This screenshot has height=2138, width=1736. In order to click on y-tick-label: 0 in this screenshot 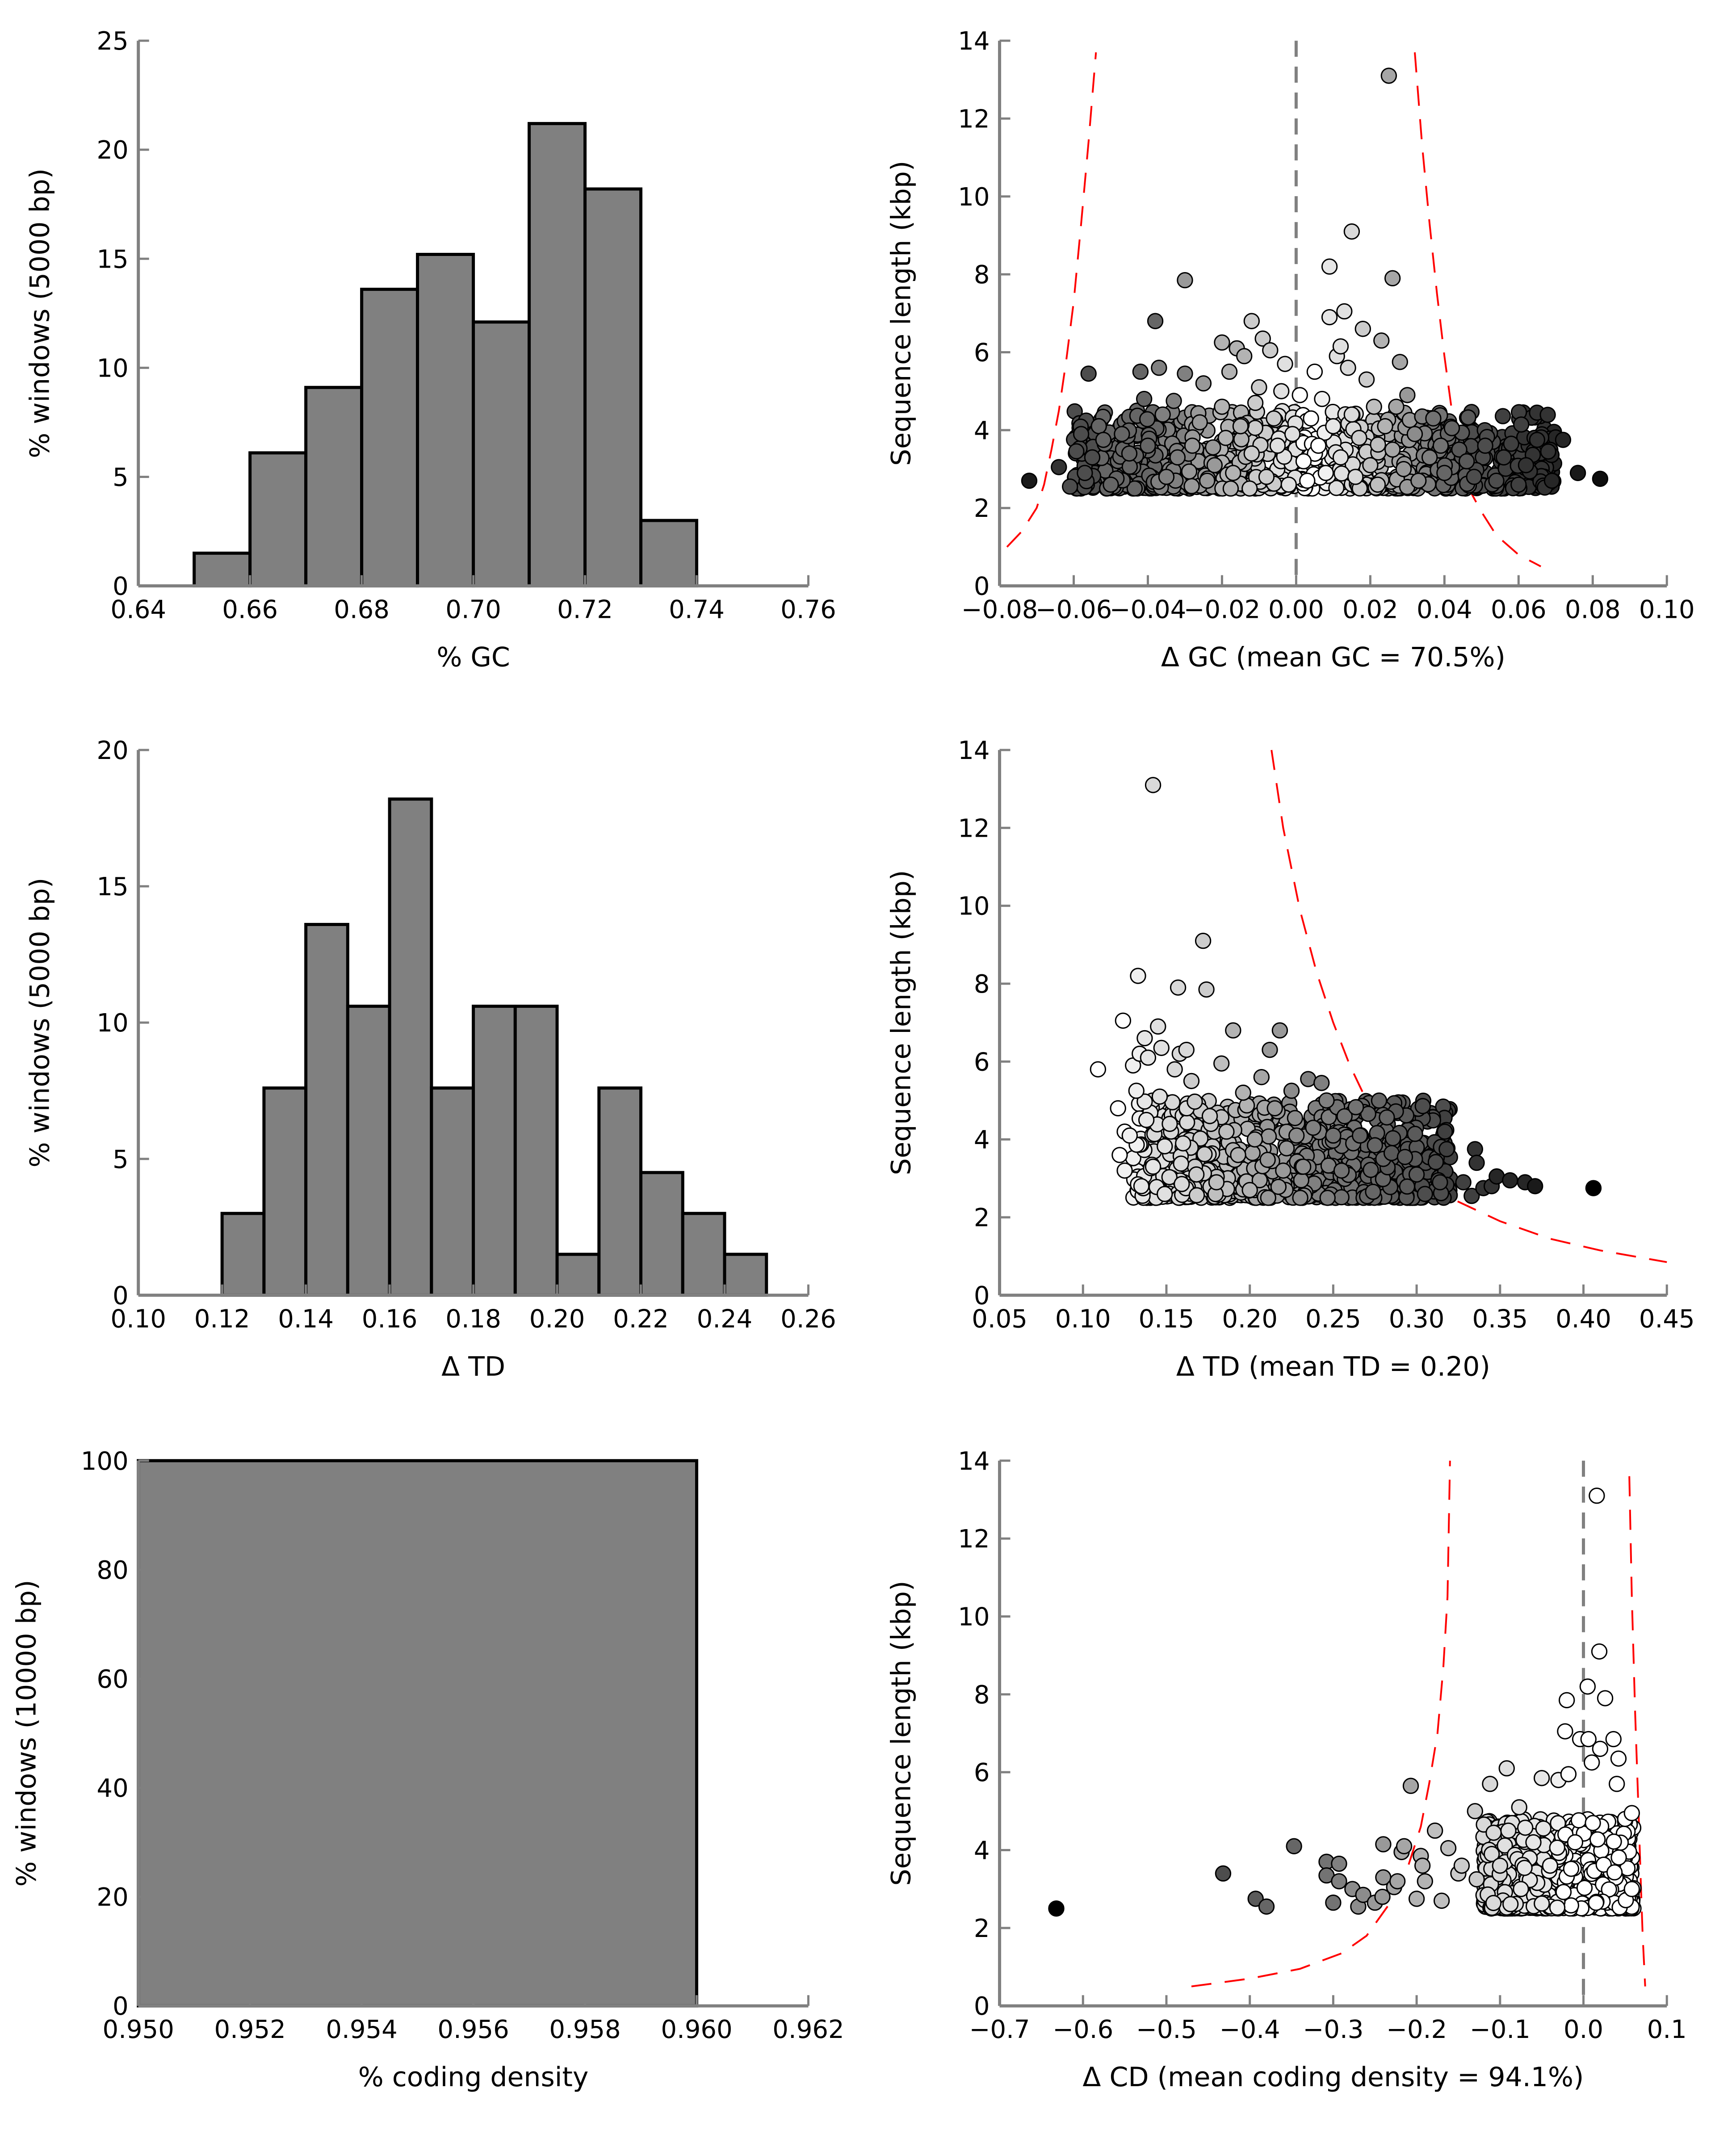, I will do `click(982, 1296)`.